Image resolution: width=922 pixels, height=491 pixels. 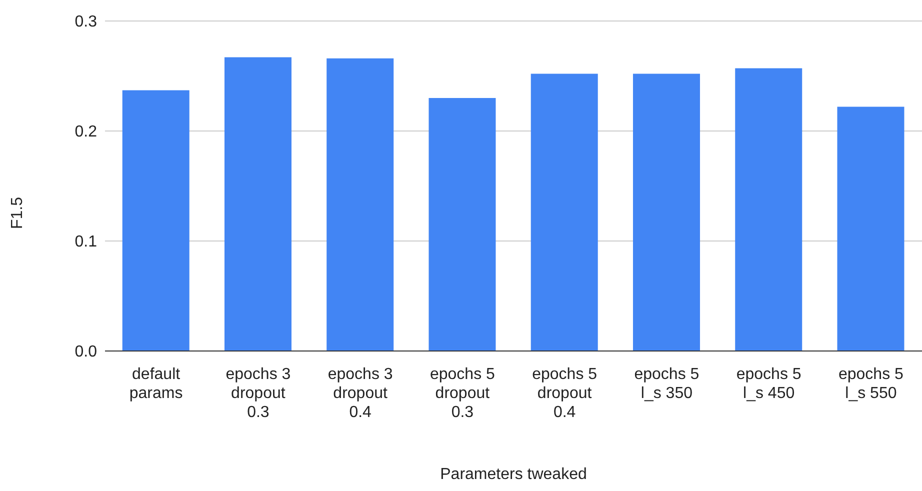 What do you see at coordinates (86, 352) in the screenshot?
I see `y-tick-label: 0.0` at bounding box center [86, 352].